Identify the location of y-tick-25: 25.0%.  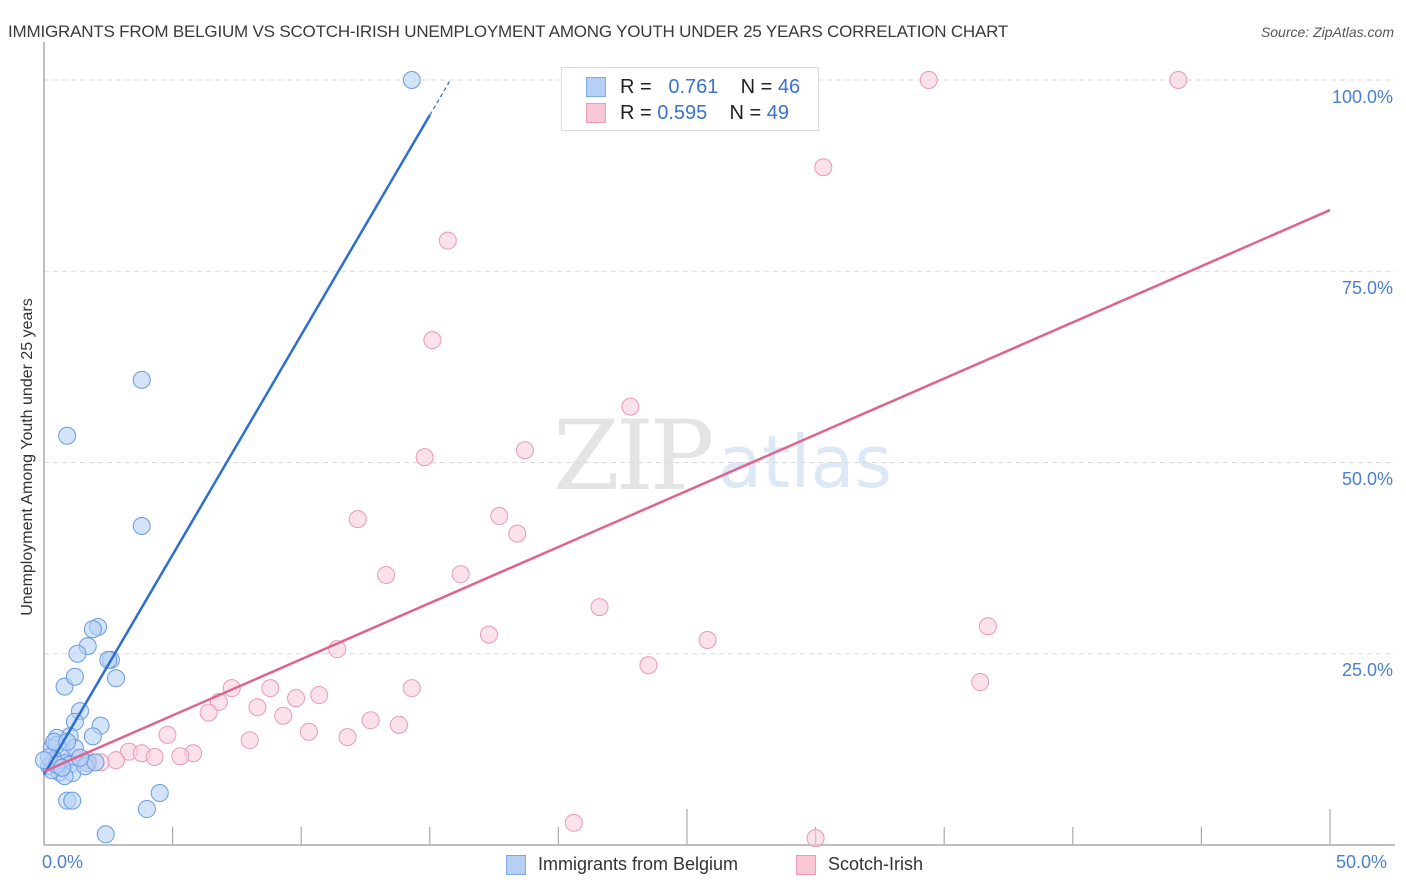
(1367, 670).